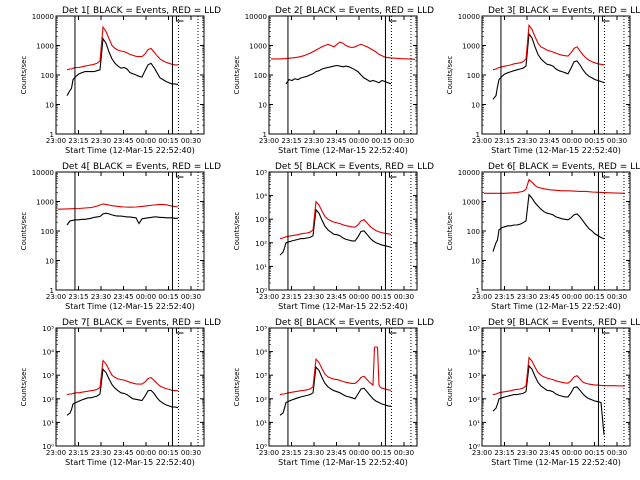 Image resolution: width=640 pixels, height=480 pixels. I want to click on y-tick-label: 10⁴, so click(261, 197).